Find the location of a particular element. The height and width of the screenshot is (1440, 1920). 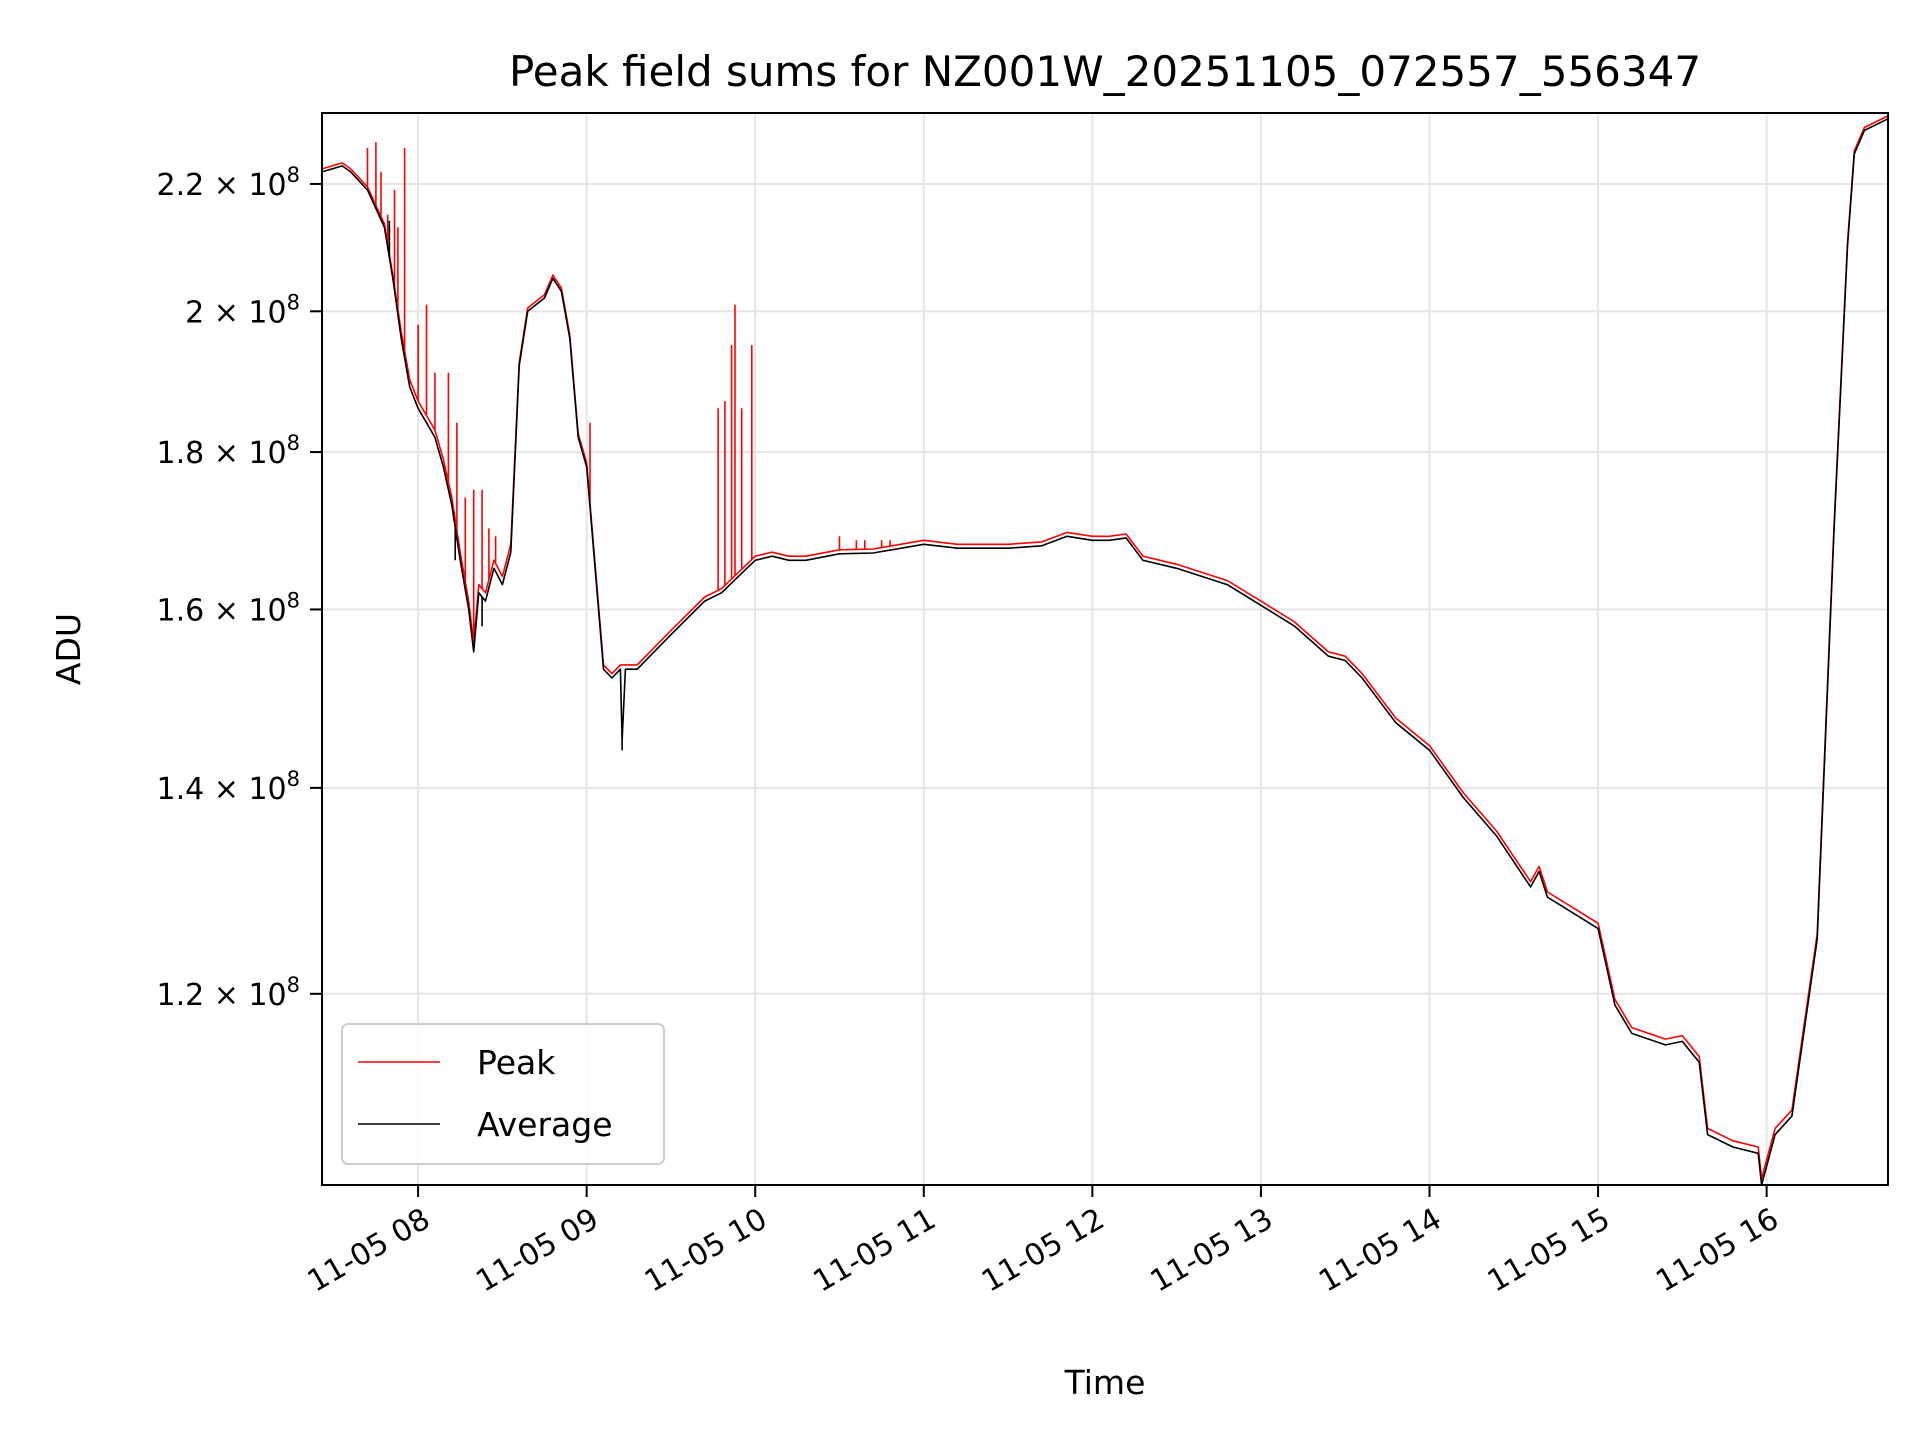

x-axis-label: Time is located at coordinates (1105, 1382).